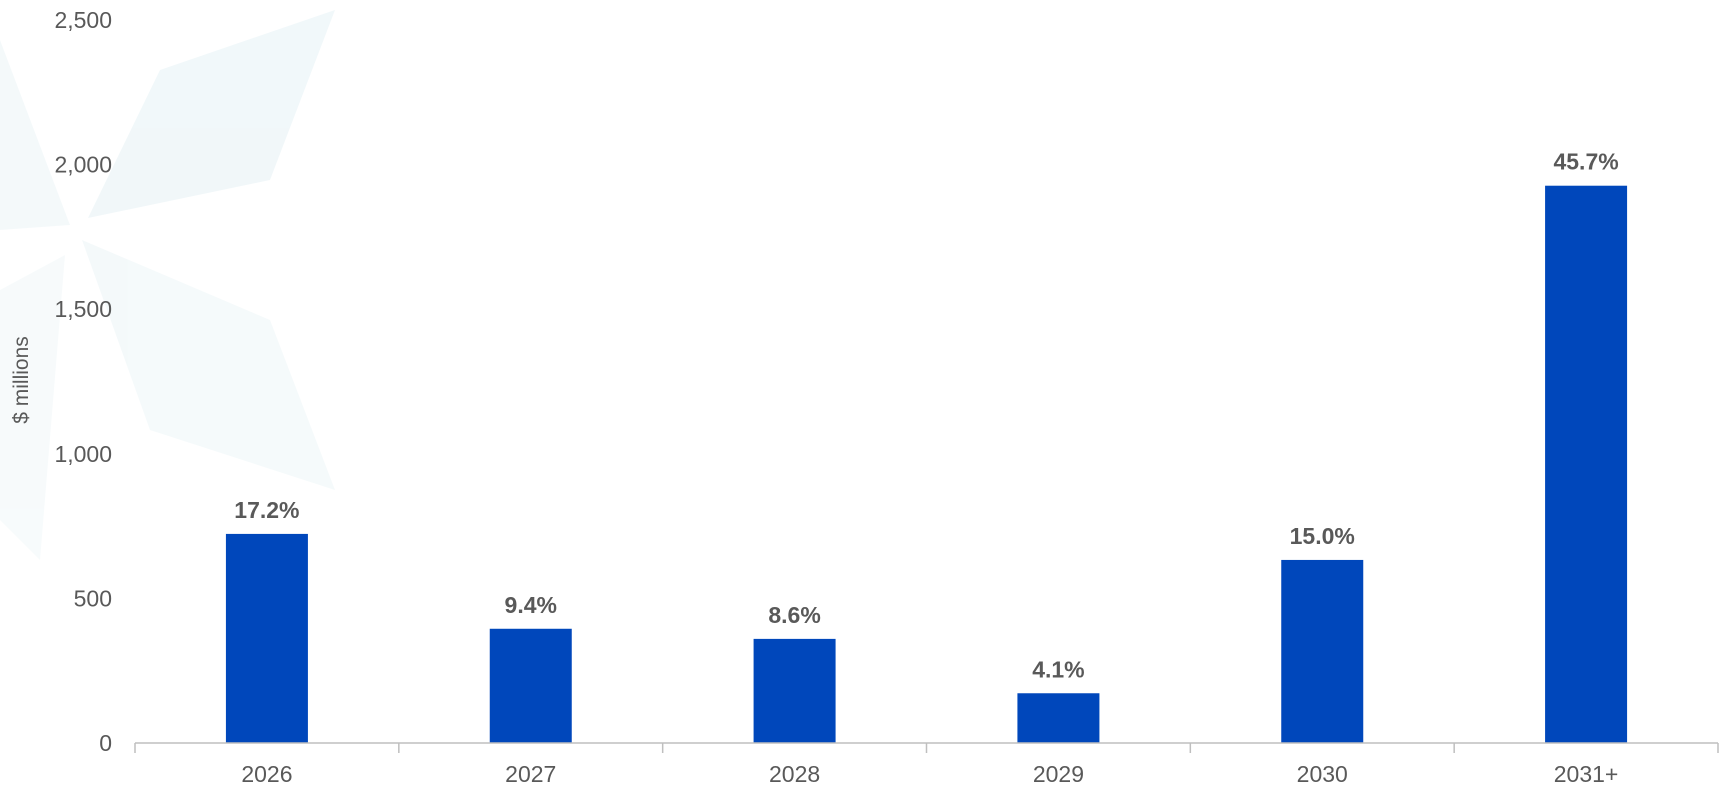 Image resolution: width=1725 pixels, height=788 pixels. I want to click on x-tick-label: 2026, so click(266, 774).